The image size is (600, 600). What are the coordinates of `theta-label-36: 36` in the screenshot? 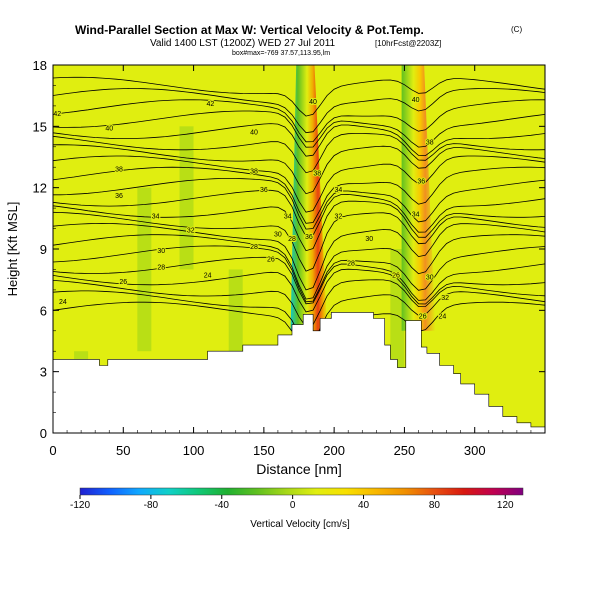 It's located at (309, 237).